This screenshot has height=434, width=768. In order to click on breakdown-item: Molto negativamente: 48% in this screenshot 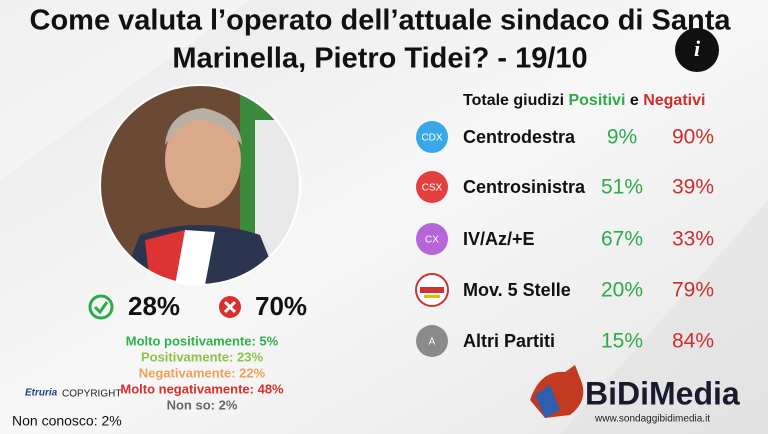, I will do `click(202, 388)`.